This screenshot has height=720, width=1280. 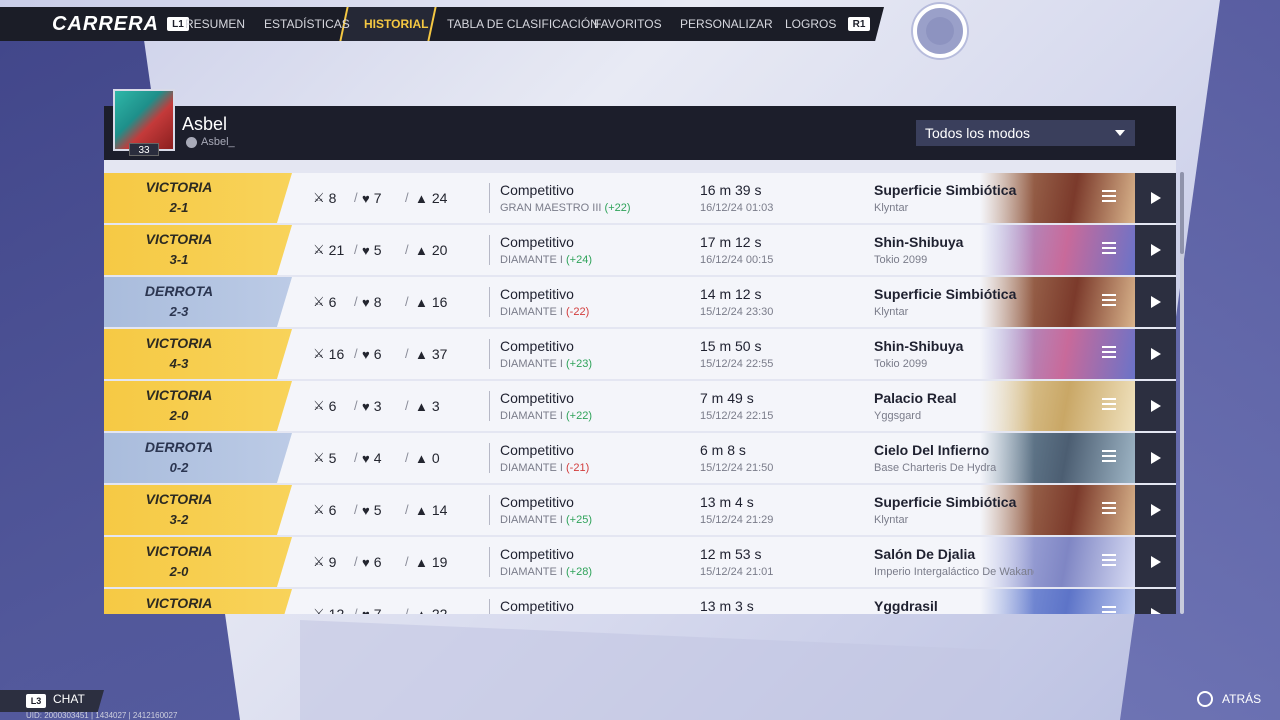 What do you see at coordinates (324, 458) in the screenshot?
I see `kills-stat: ⚔ 5` at bounding box center [324, 458].